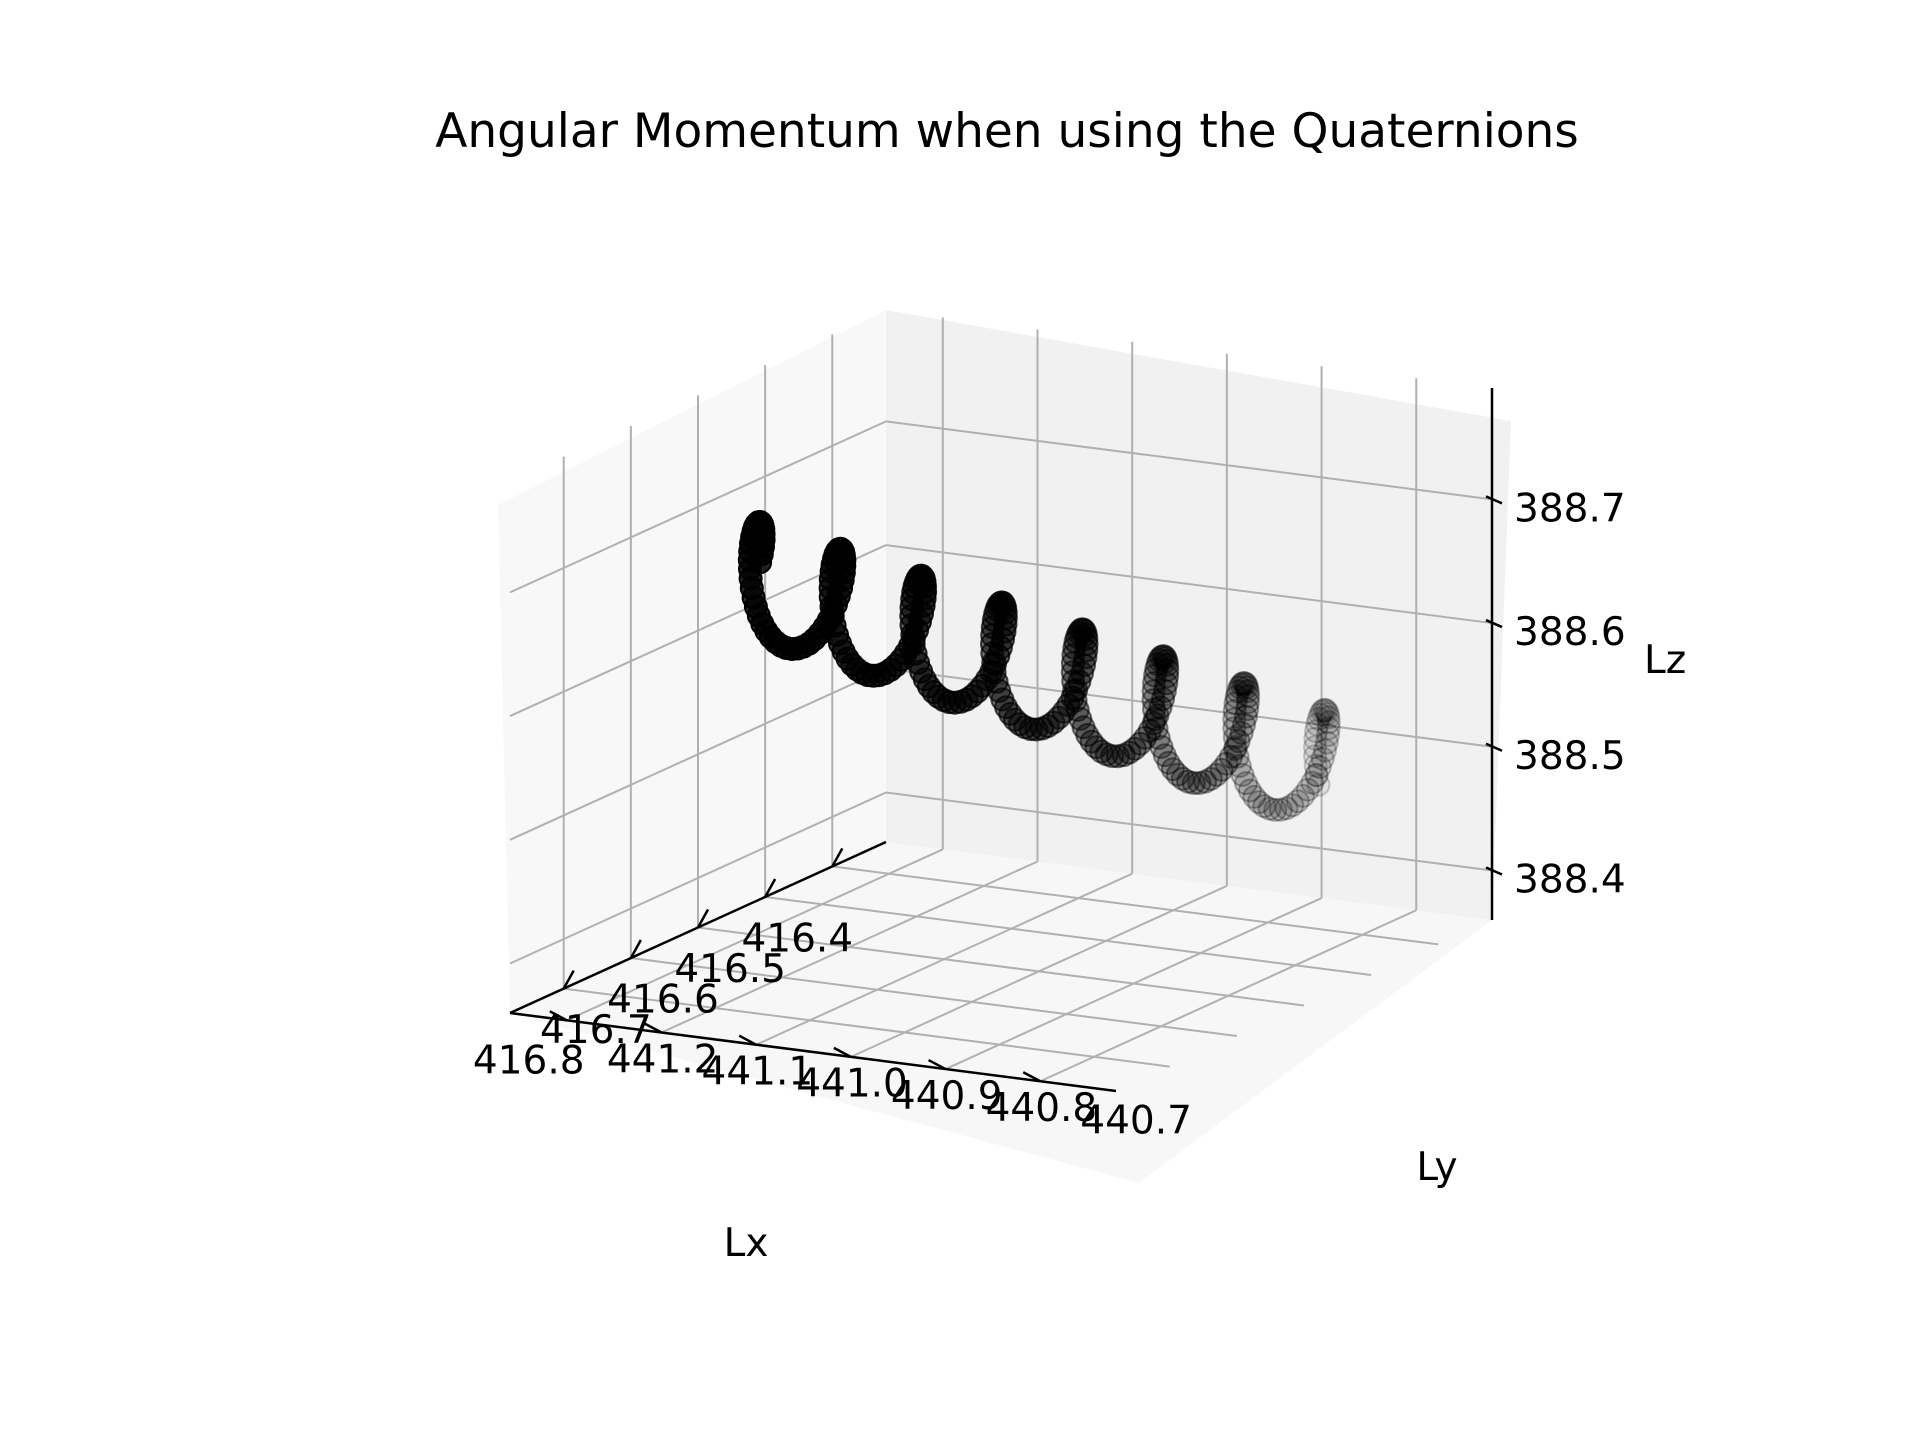  I want to click on y-tick-label: 441.2, so click(663, 1059).